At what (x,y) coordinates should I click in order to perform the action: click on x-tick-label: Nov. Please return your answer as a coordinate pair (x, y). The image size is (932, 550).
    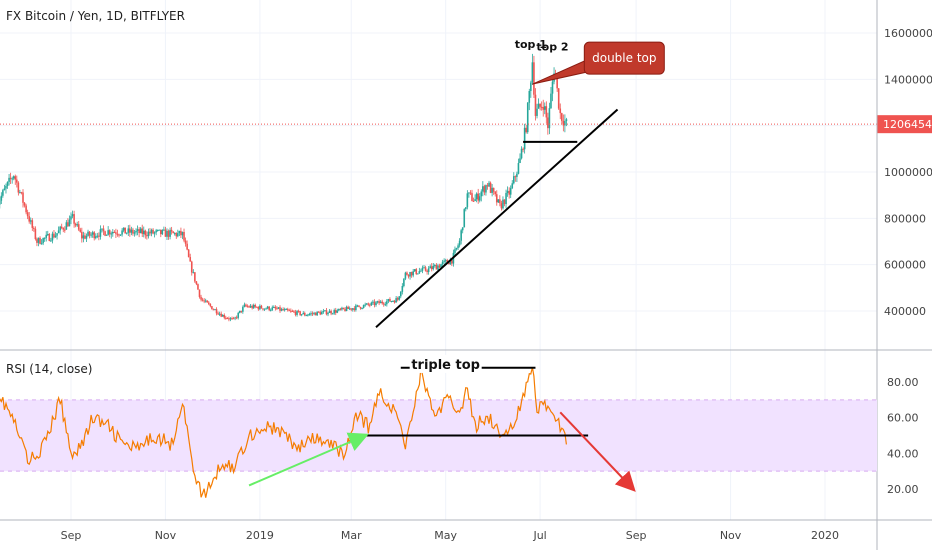
    Looking at the image, I should click on (166, 535).